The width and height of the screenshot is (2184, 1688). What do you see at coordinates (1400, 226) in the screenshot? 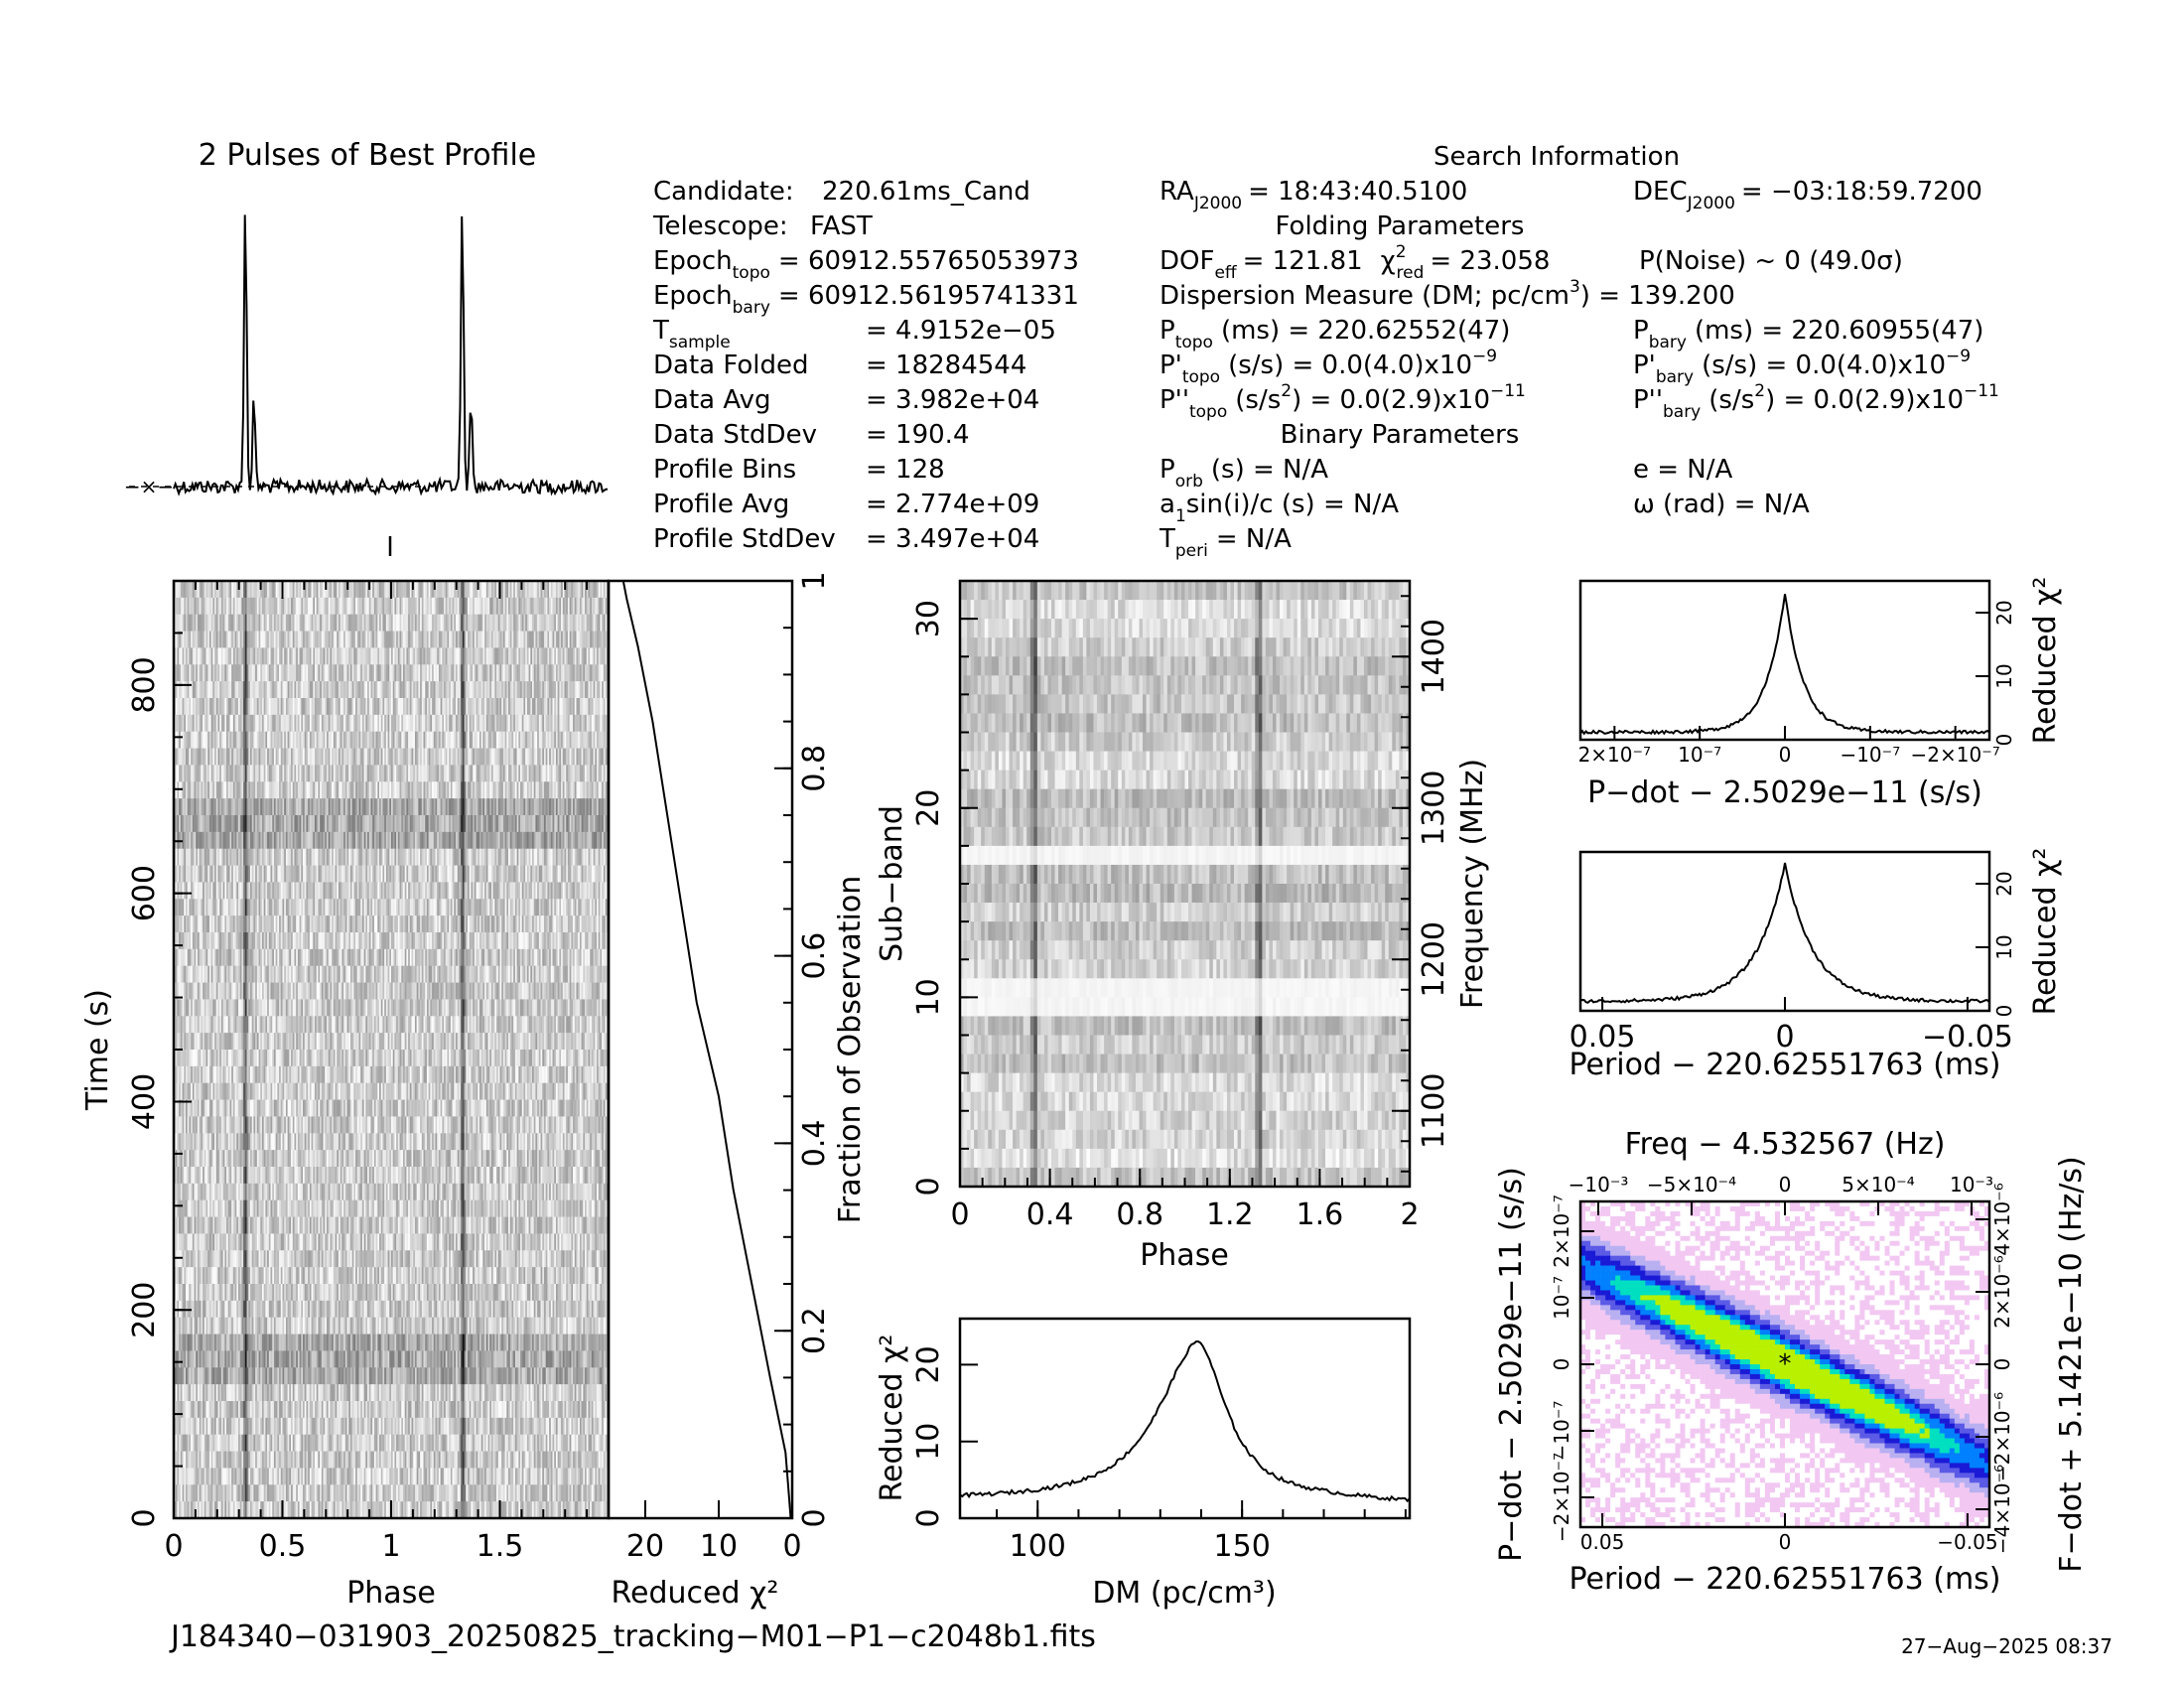
I see `folding-header: Folding Parameters` at bounding box center [1400, 226].